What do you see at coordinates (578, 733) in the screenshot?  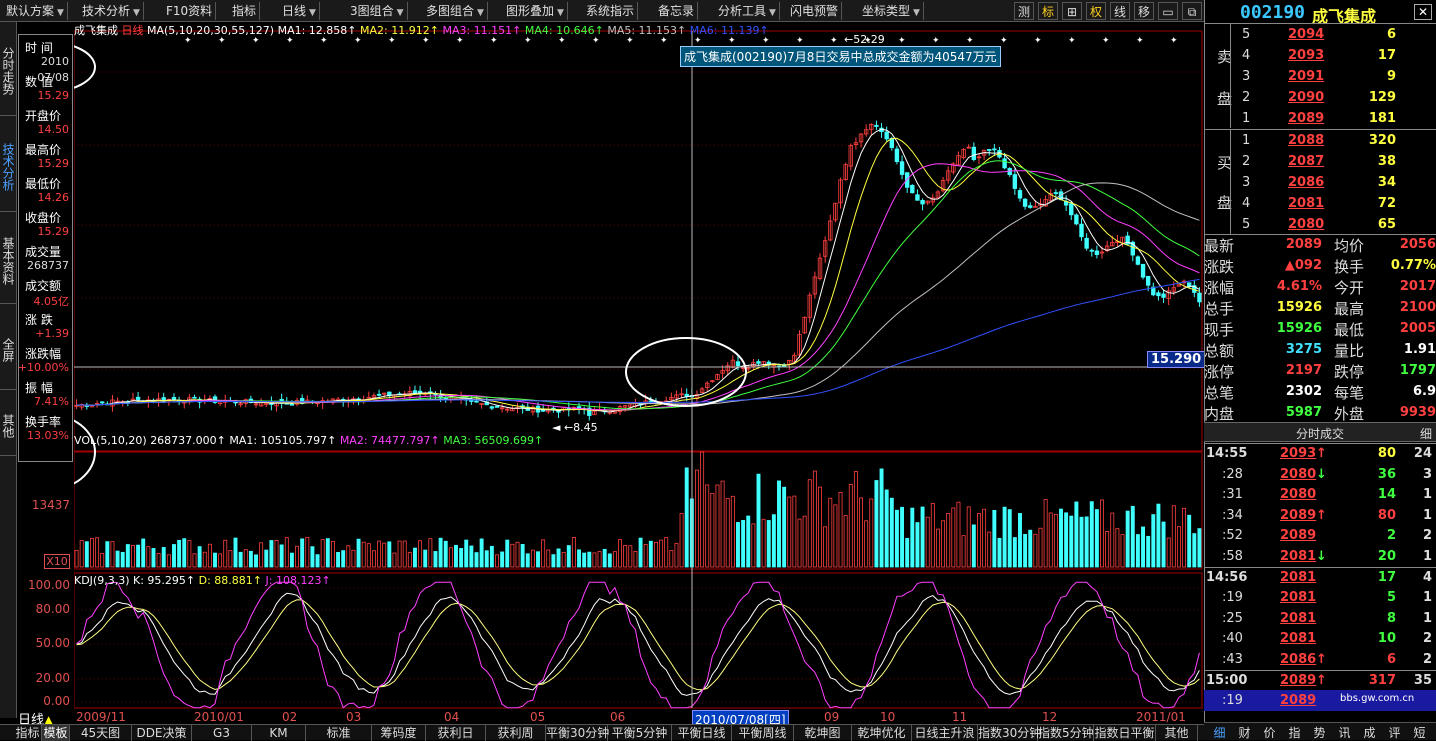 I see `formula-tab-10: 平衡30分钟` at bounding box center [578, 733].